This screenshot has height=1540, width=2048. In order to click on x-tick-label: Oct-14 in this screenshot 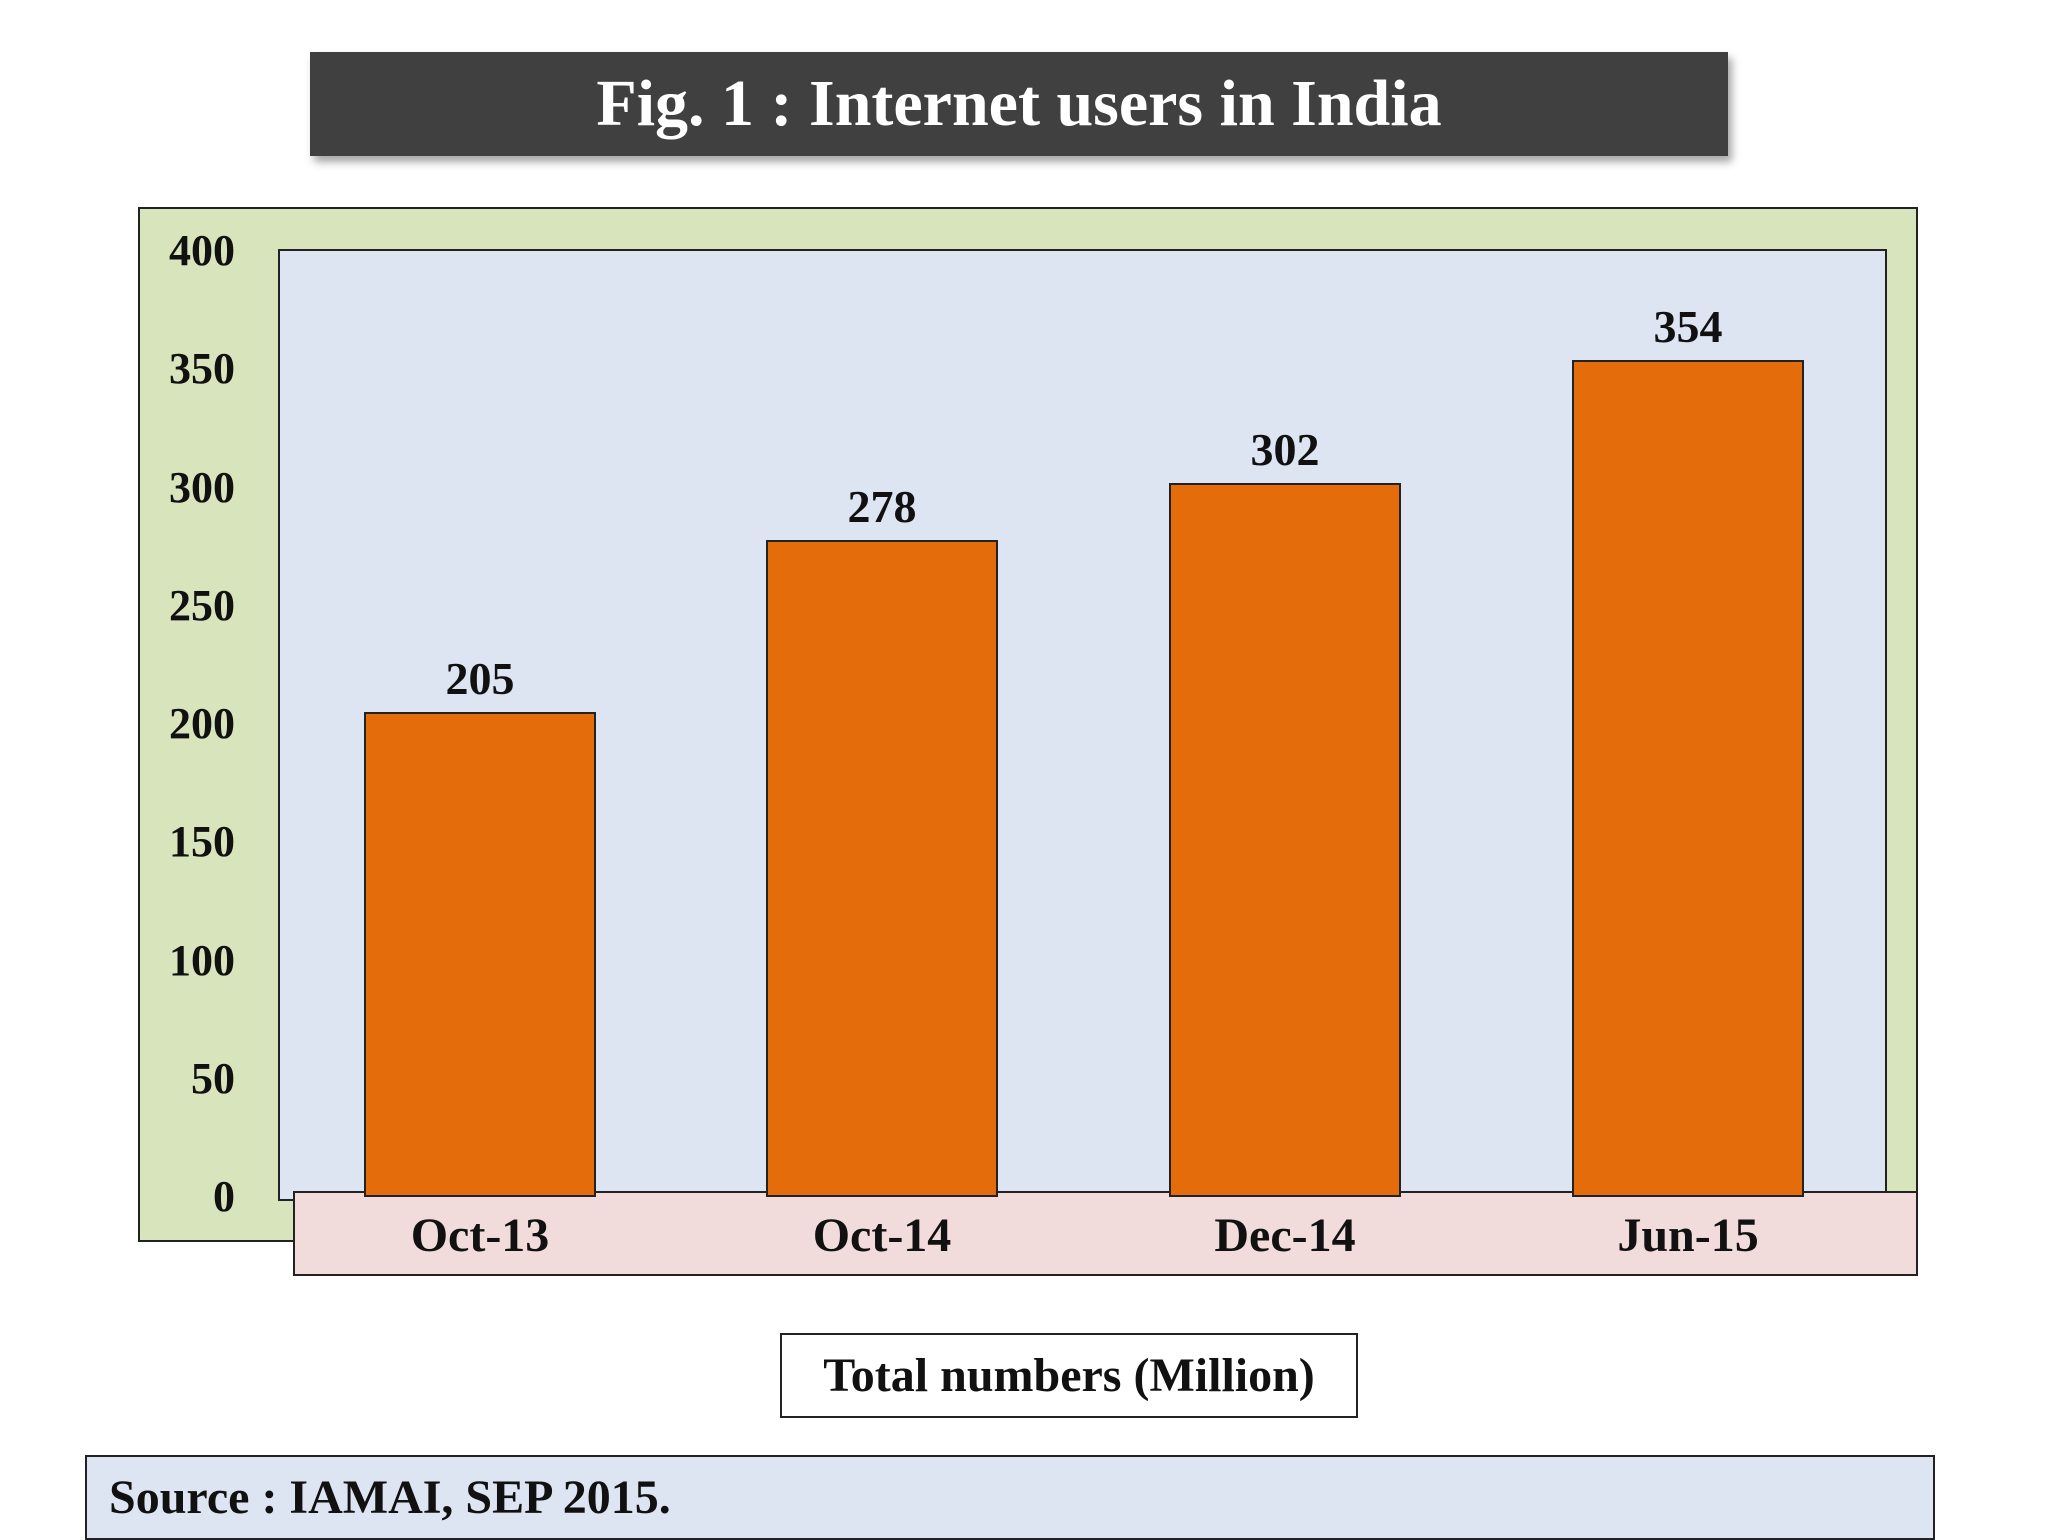, I will do `click(882, 1235)`.